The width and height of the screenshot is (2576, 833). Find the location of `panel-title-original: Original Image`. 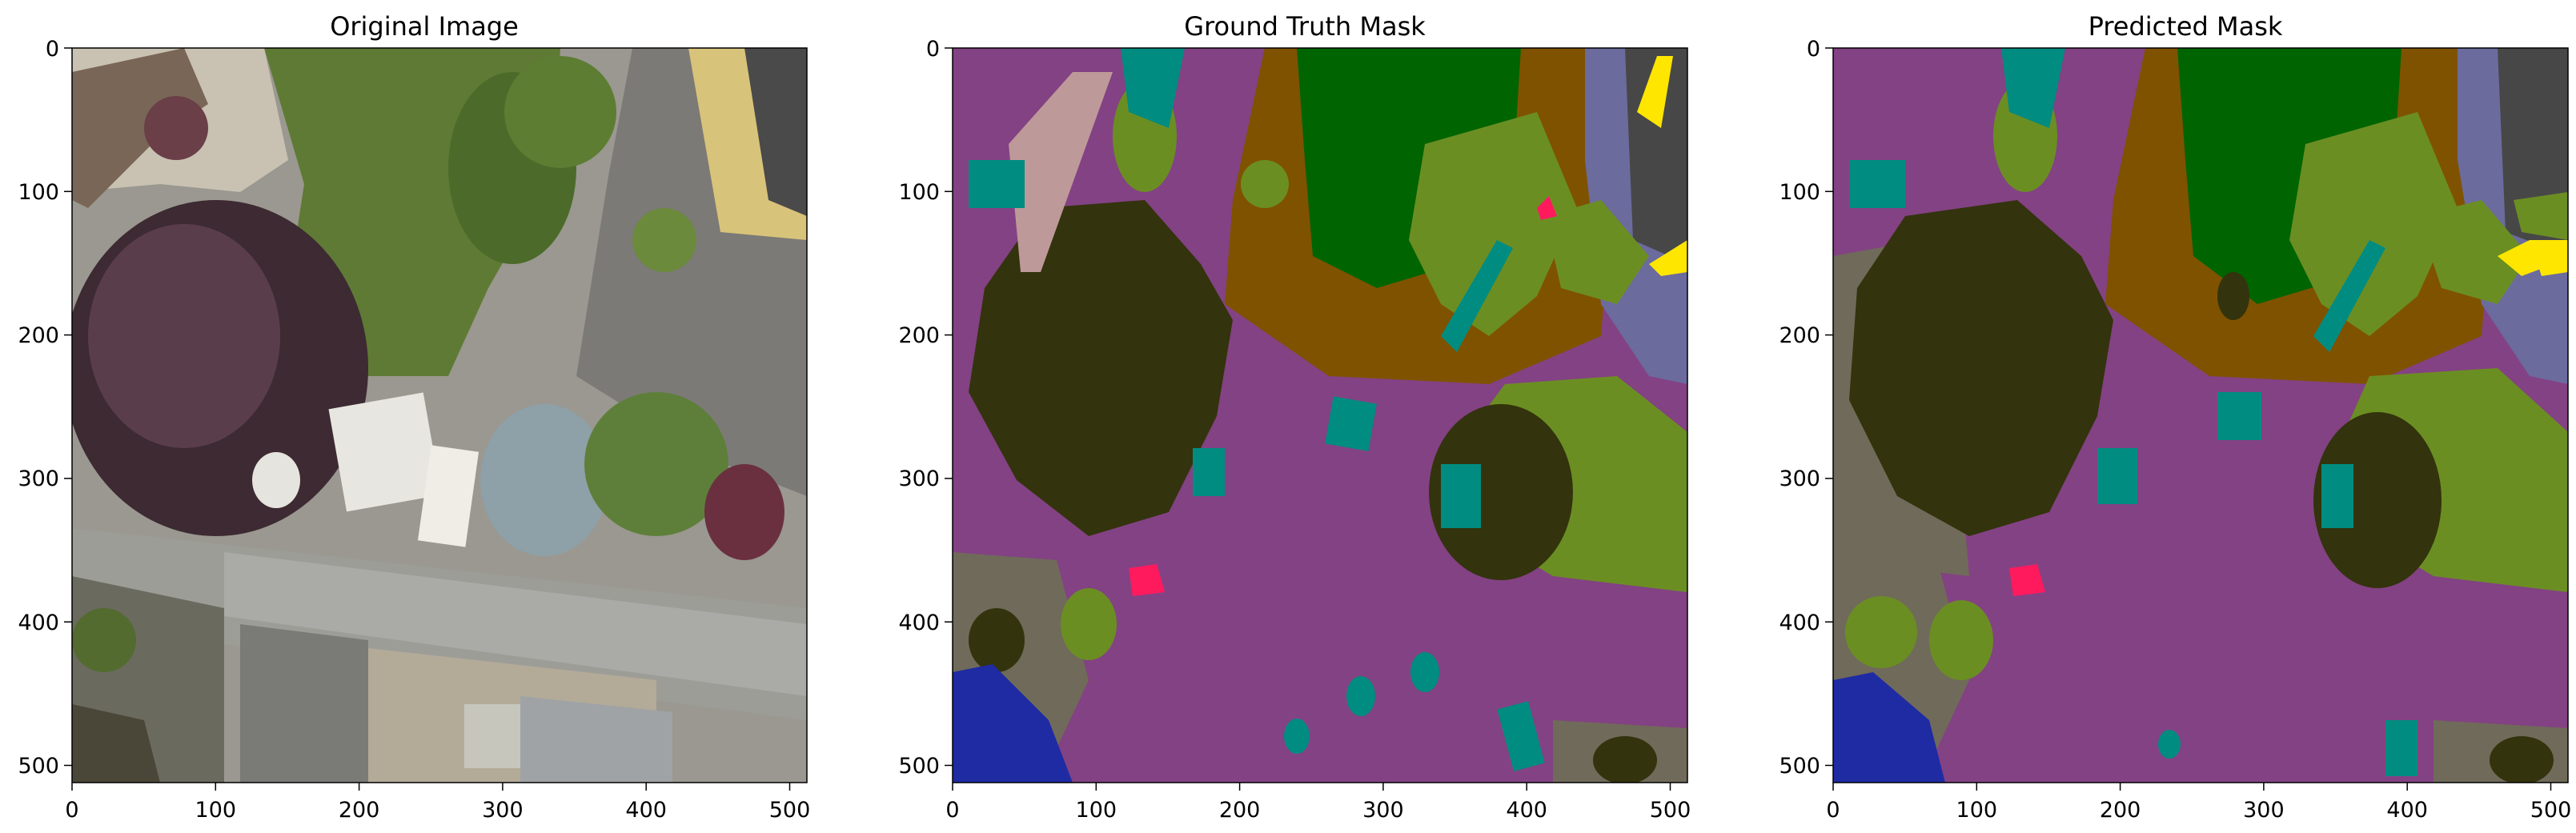

panel-title-original: Original Image is located at coordinates (425, 26).